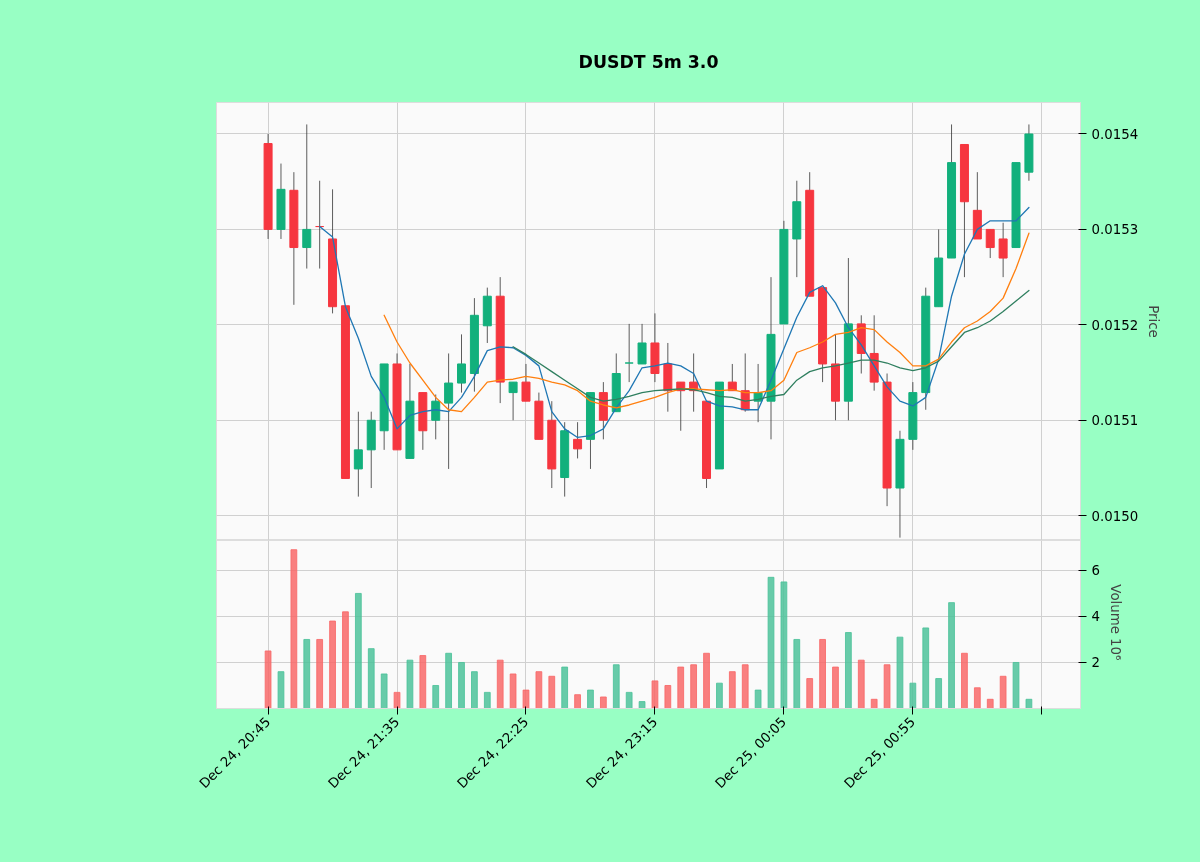 This screenshot has height=862, width=1200. What do you see at coordinates (706, 322) in the screenshot?
I see `line-series` at bounding box center [706, 322].